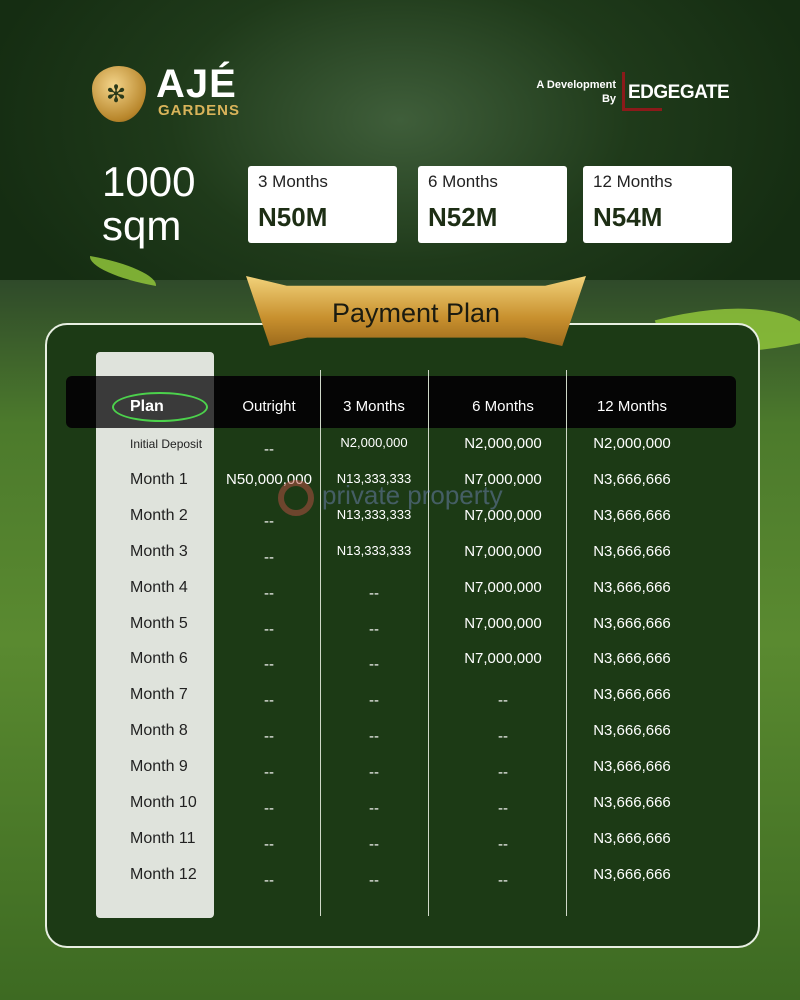 The height and width of the screenshot is (1000, 800). Describe the element at coordinates (163, 802) in the screenshot. I see `row-label: Month 10` at that location.